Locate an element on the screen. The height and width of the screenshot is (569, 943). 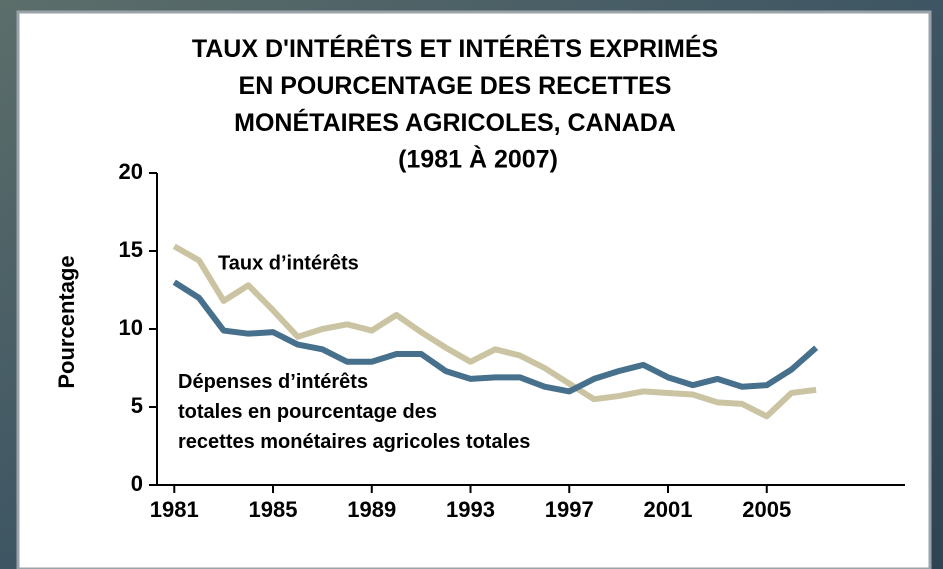
x-tick-label: 2001 is located at coordinates (668, 509).